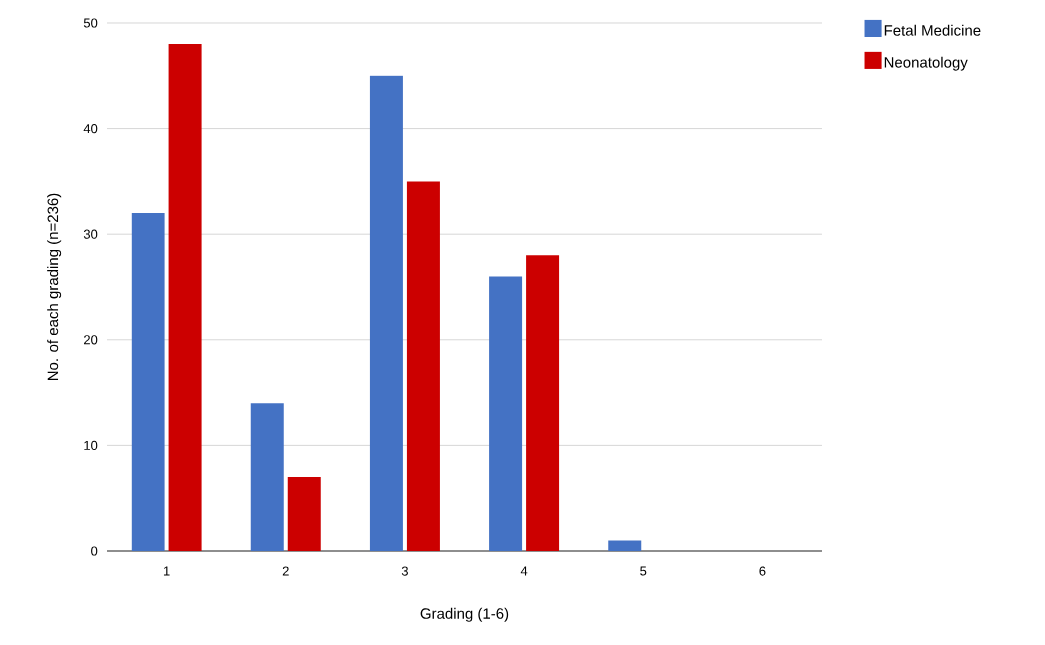 The height and width of the screenshot is (645, 1045). I want to click on y-tick-label: 40, so click(90, 128).